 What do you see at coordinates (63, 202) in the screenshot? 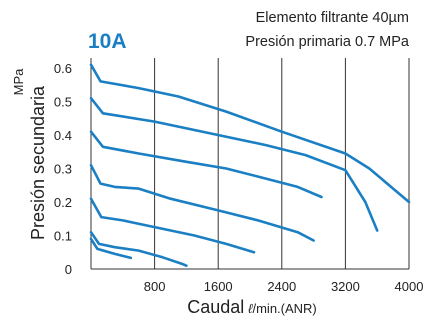
I see `y-tick-label: 0.2` at bounding box center [63, 202].